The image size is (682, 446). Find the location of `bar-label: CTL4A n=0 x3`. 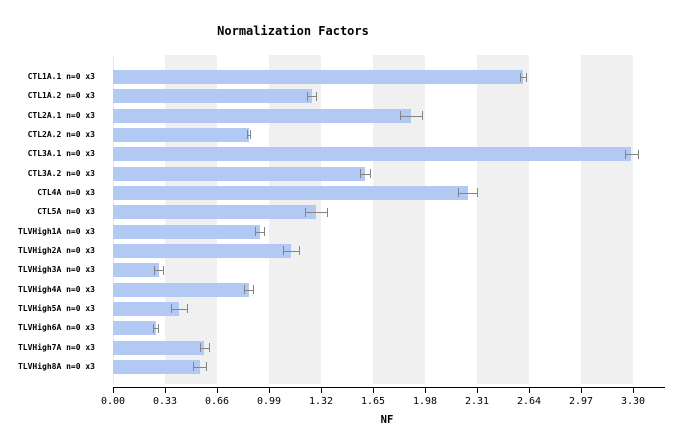

bar-label: CTL4A n=0 x3 is located at coordinates (66, 192).